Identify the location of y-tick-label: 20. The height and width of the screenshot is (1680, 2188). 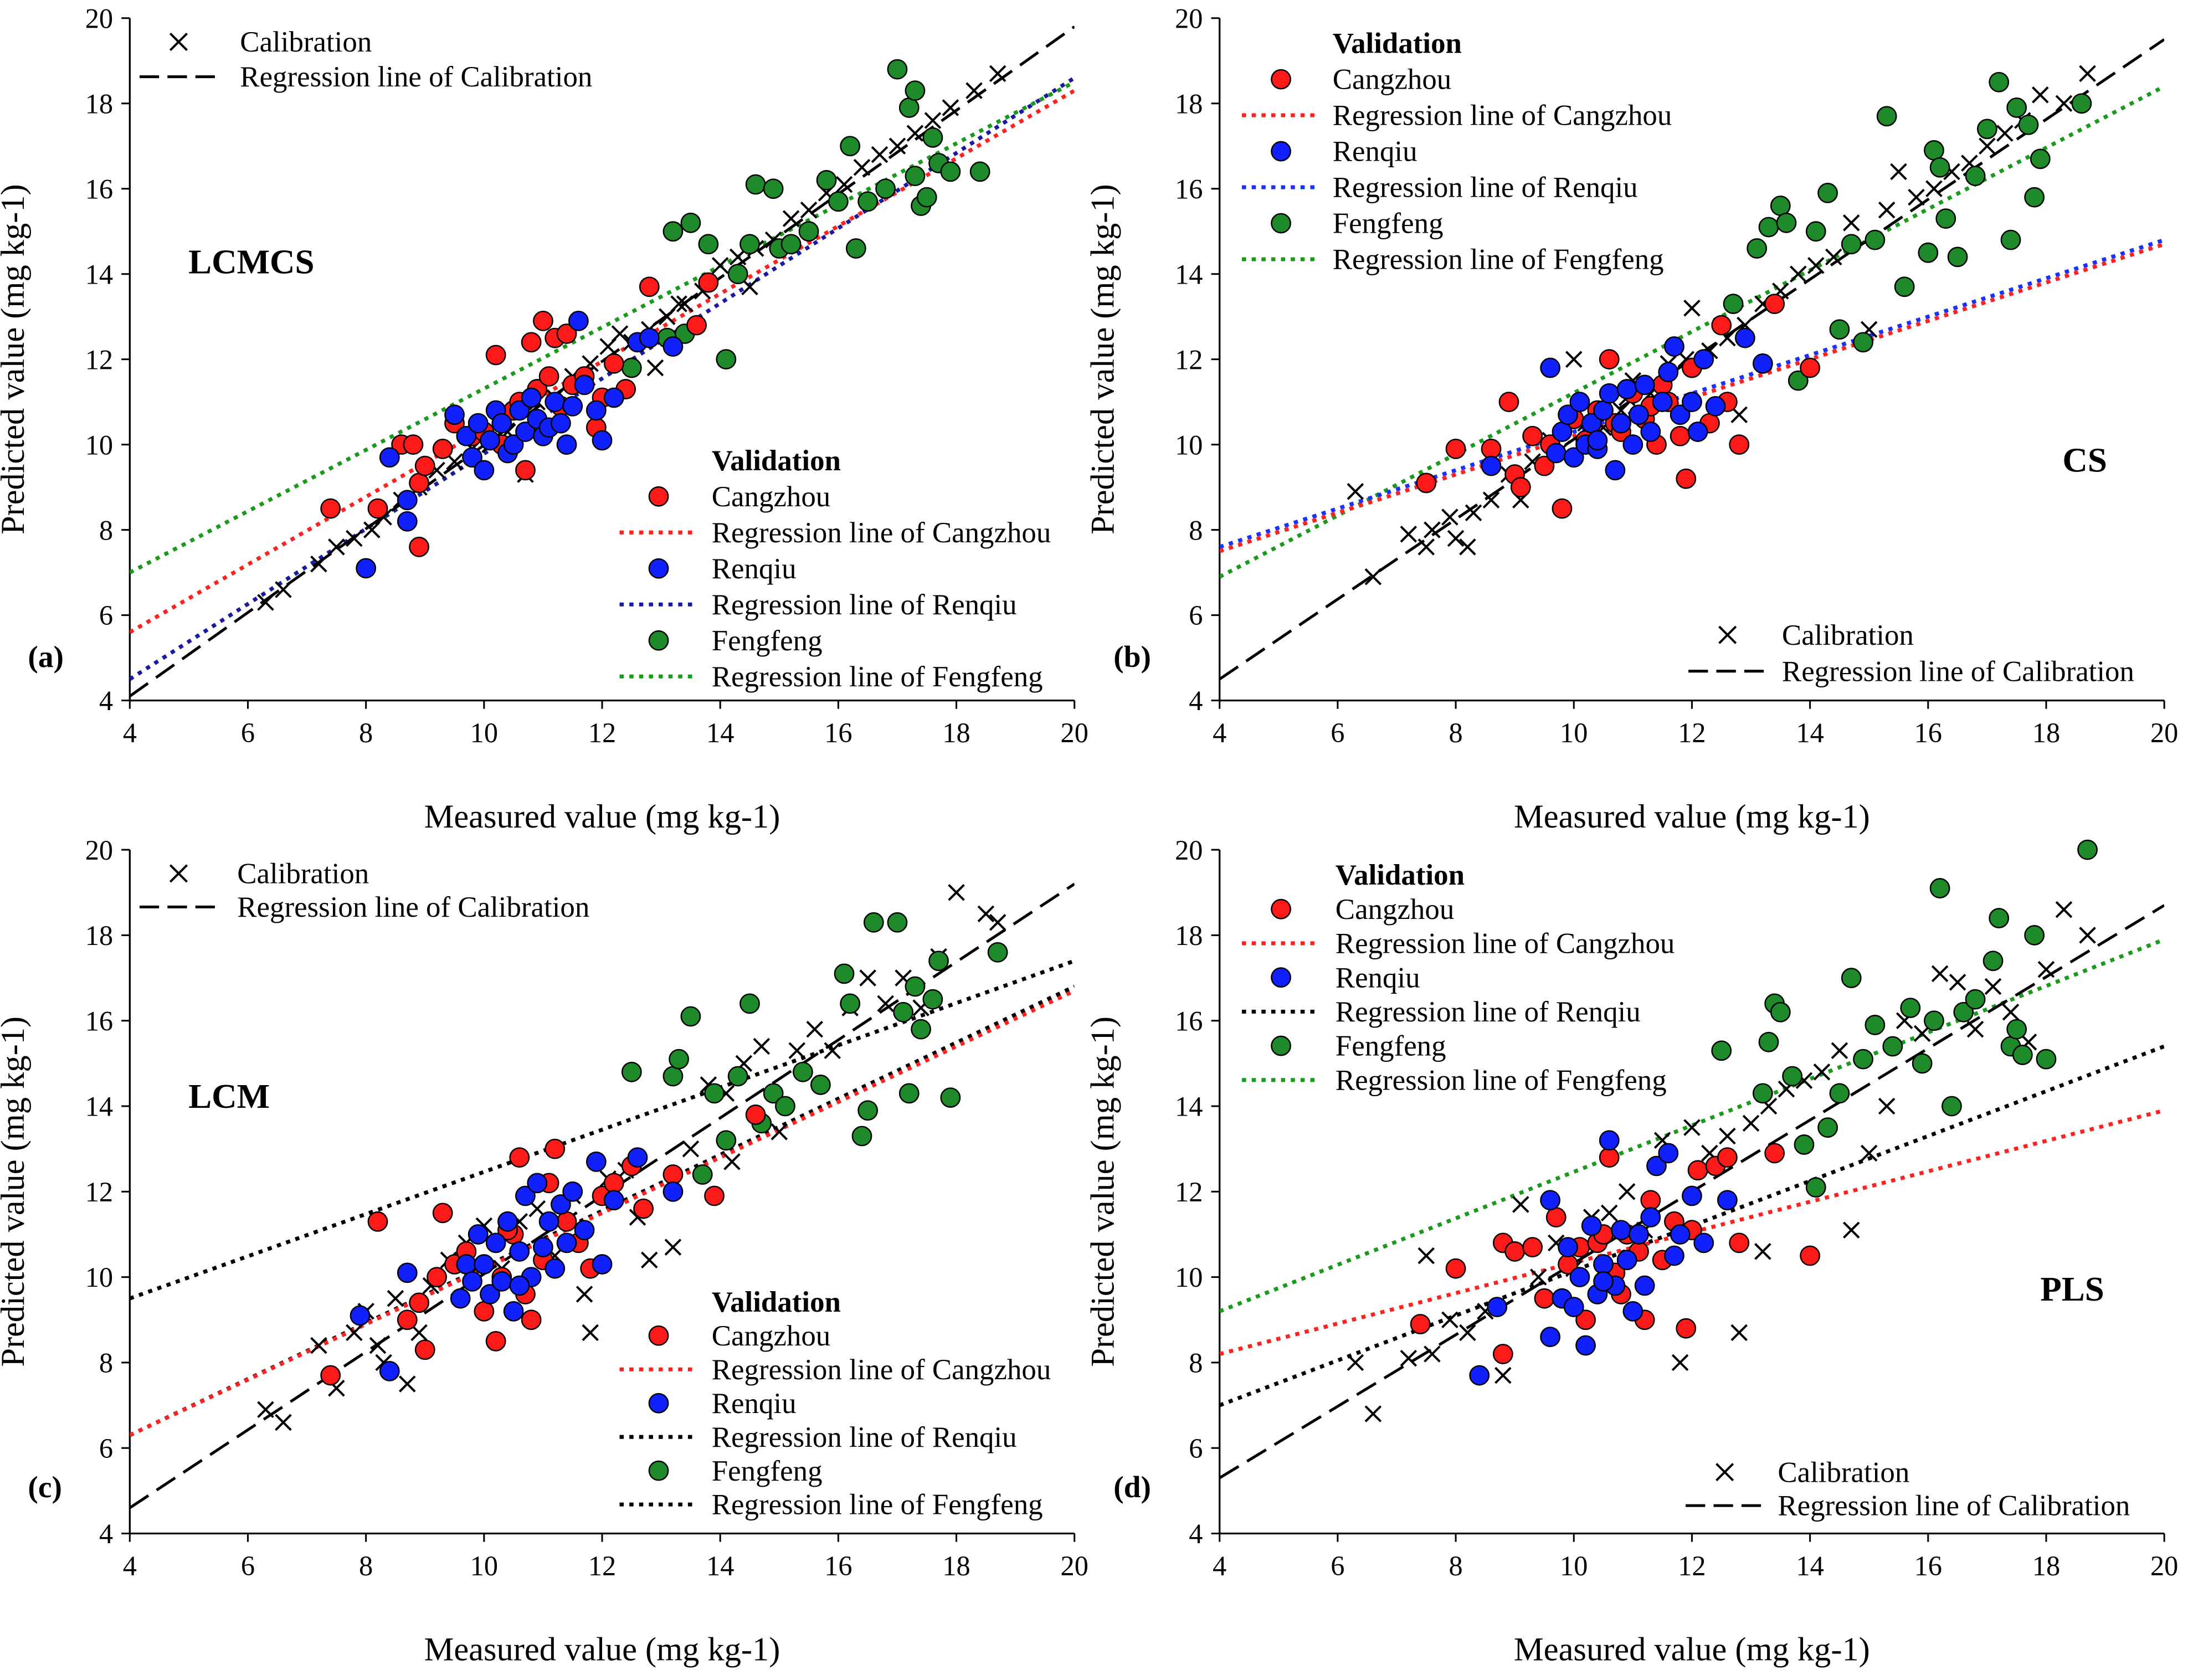
(1189, 18).